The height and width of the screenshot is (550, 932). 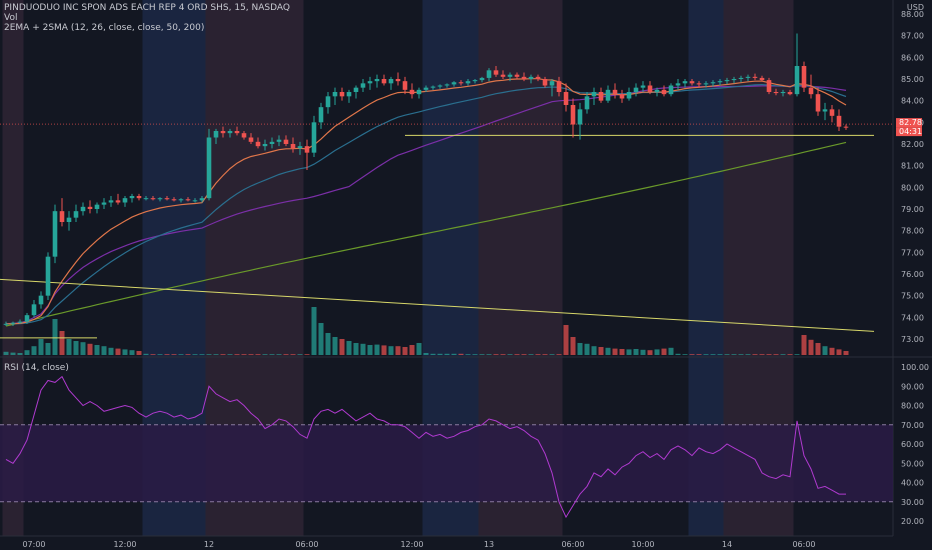 What do you see at coordinates (912, 252) in the screenshot?
I see `price-tick-label: 77.00` at bounding box center [912, 252].